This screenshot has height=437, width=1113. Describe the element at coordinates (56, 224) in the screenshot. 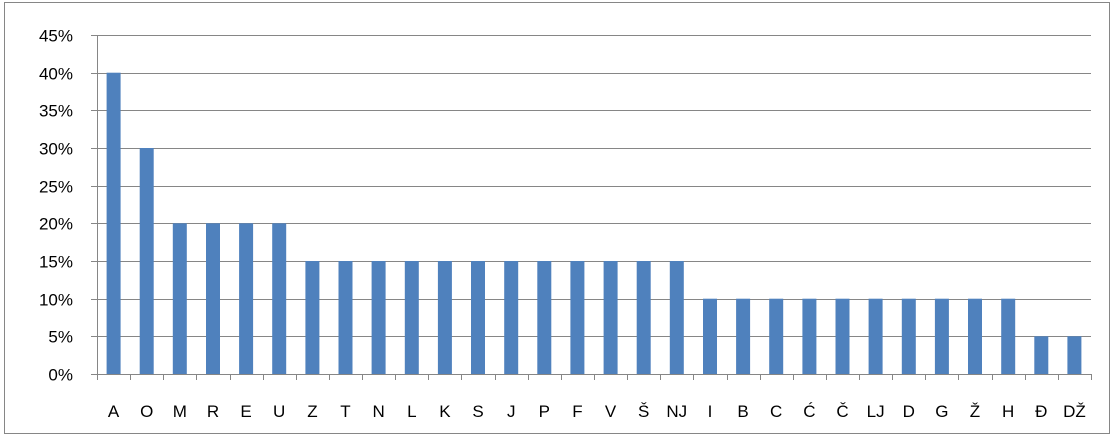

I see `y-tick-label: 20%` at that location.